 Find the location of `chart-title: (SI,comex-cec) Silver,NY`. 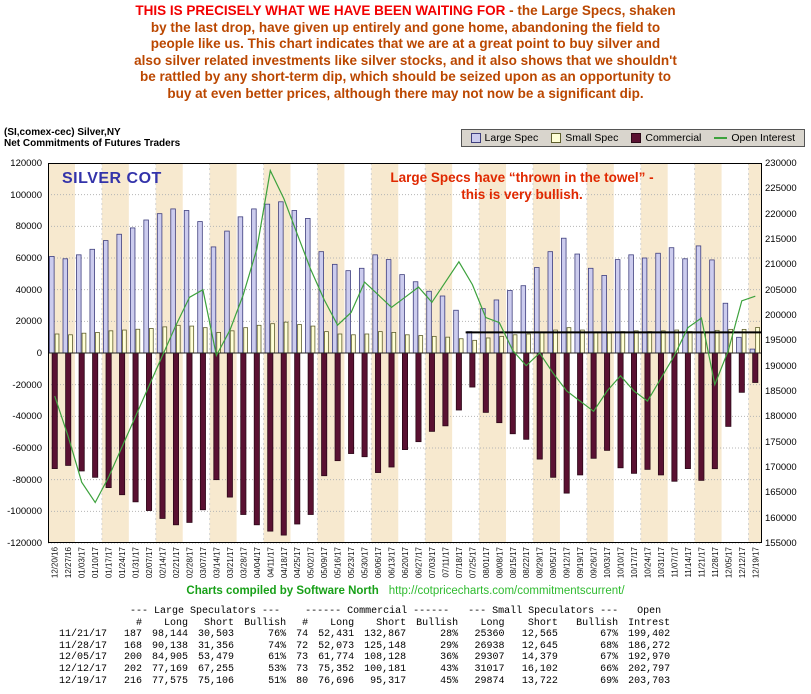

chart-title: (SI,comex-cec) Silver,NY is located at coordinates (62, 132).